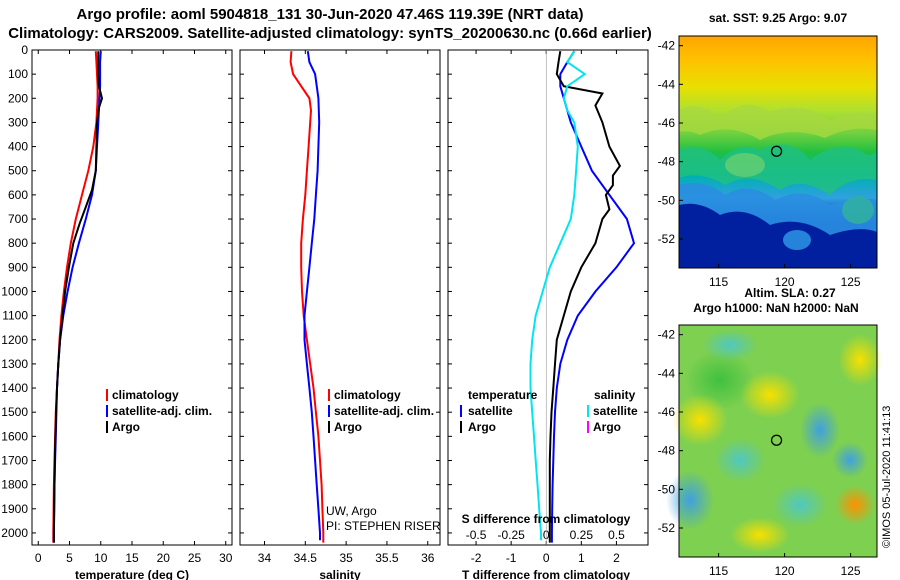  I want to click on series-climatology-line, so click(307, 297).